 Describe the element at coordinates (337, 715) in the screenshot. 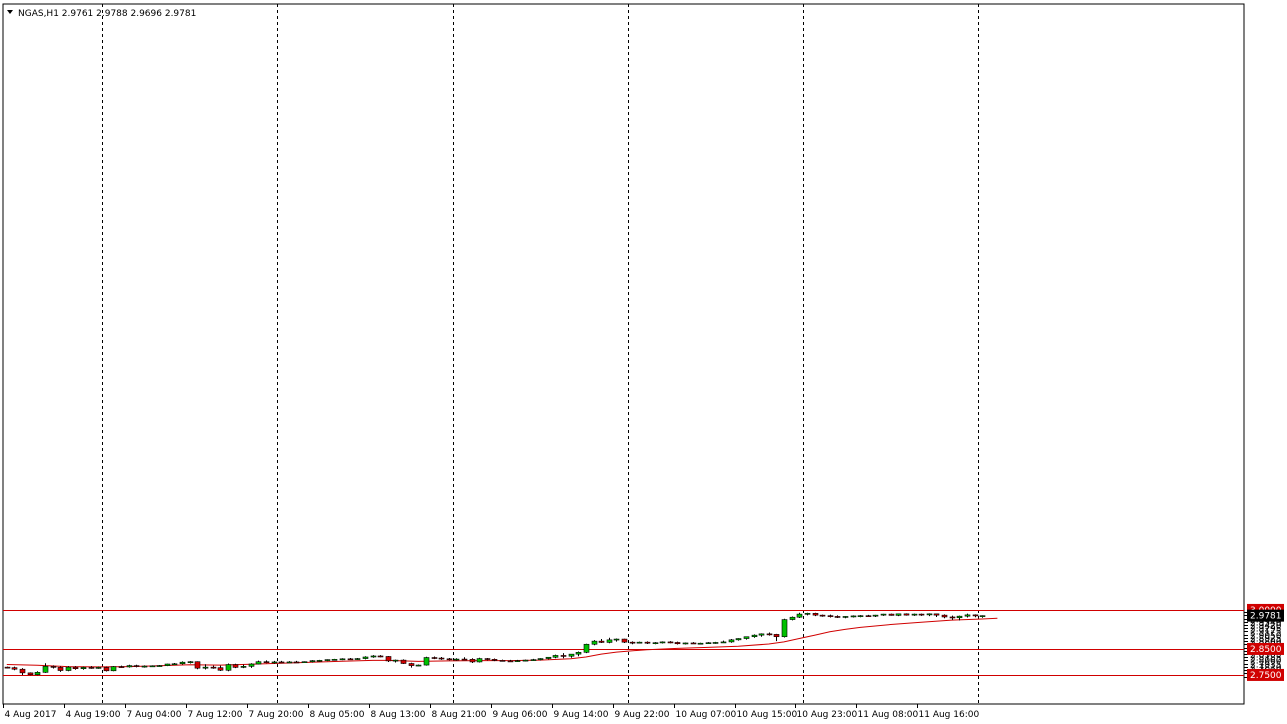

I see `time-tick-label: 8 Aug 05:00` at that location.